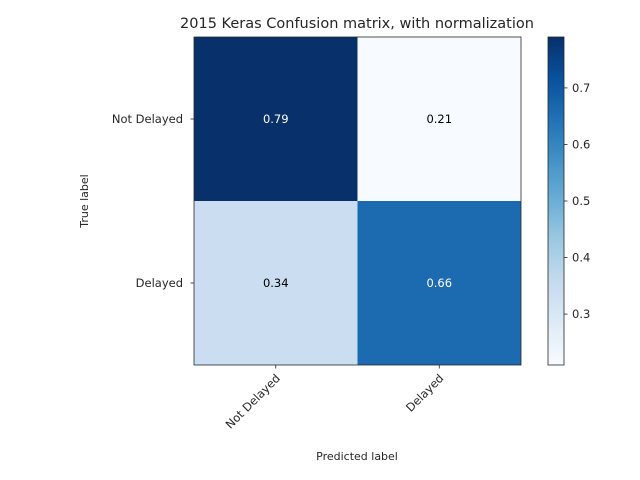  What do you see at coordinates (253, 401) in the screenshot?
I see `x-tick-label: Not Delayed` at bounding box center [253, 401].